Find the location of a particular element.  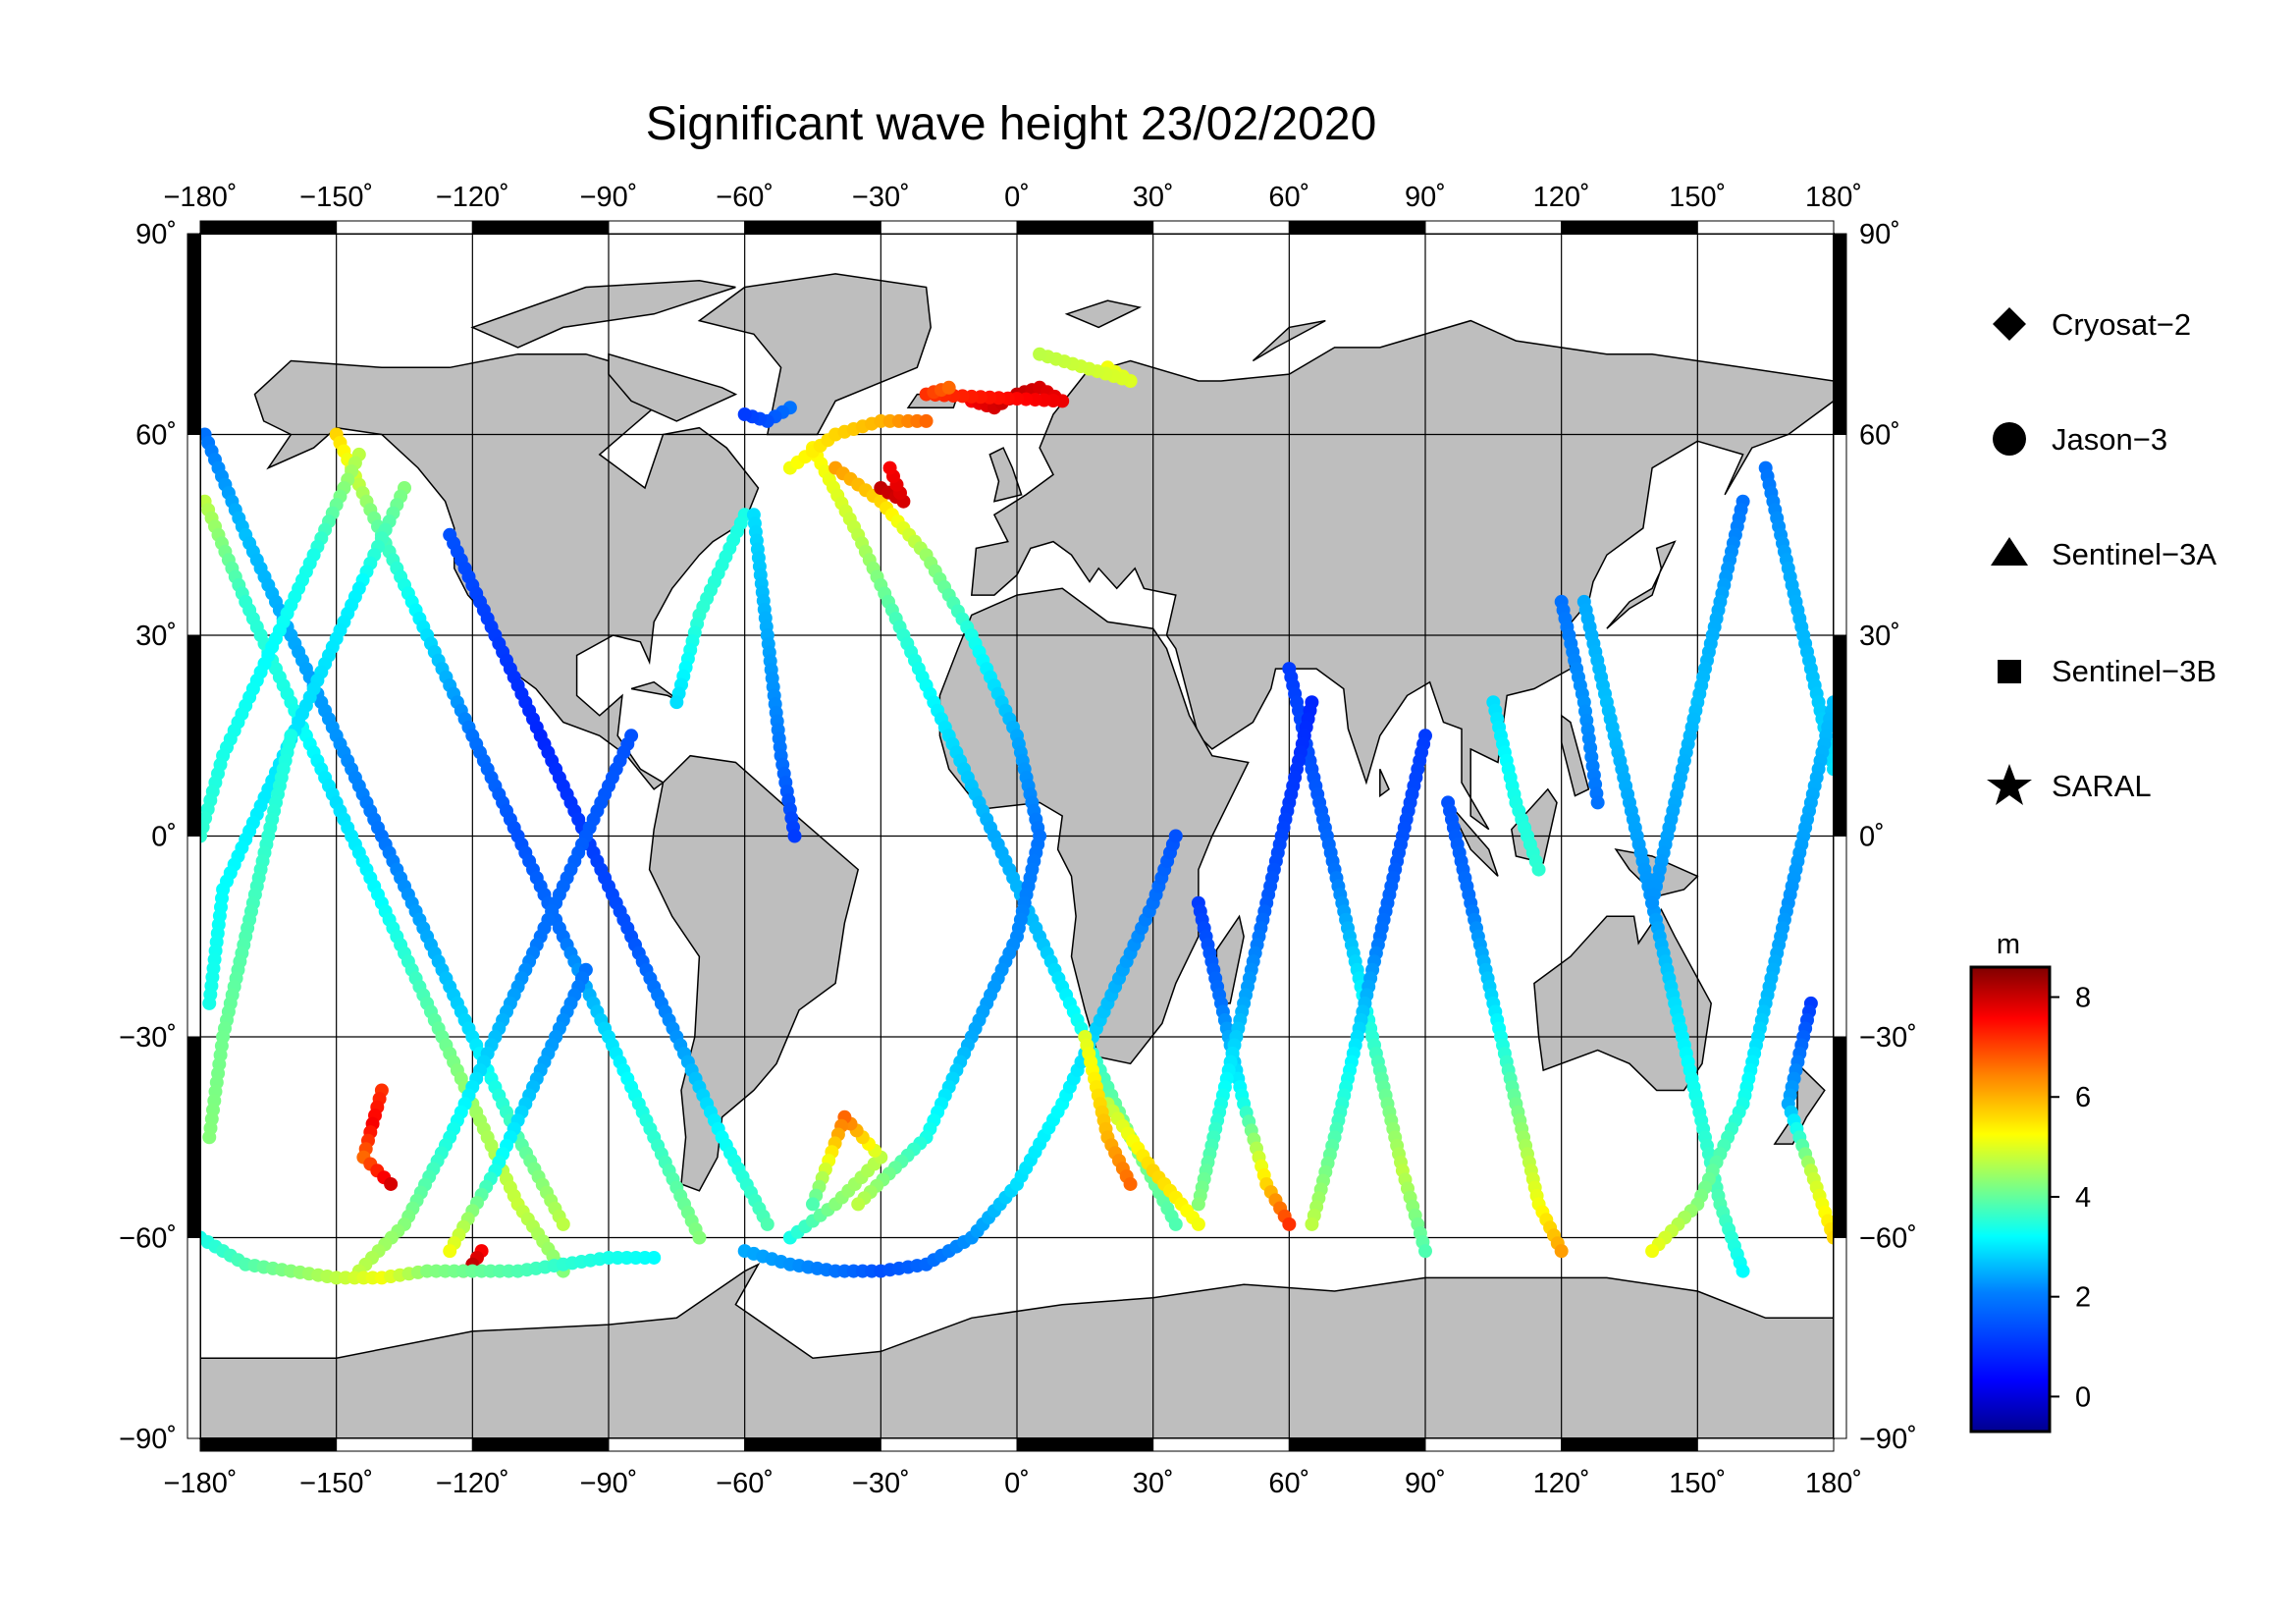

lat-tick-label-right: −30˚ is located at coordinates (1888, 1038).